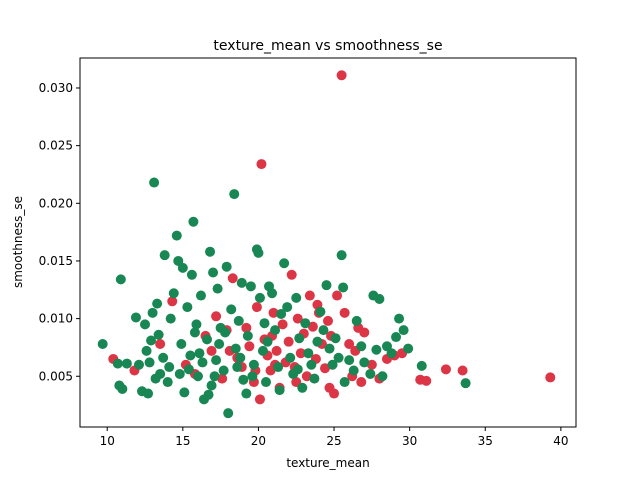 This screenshot has width=640, height=484. Describe the element at coordinates (59, 232) in the screenshot. I see `y-axis: 0.005 0.010 0.015 0.020 0.025 0.030` at that location.